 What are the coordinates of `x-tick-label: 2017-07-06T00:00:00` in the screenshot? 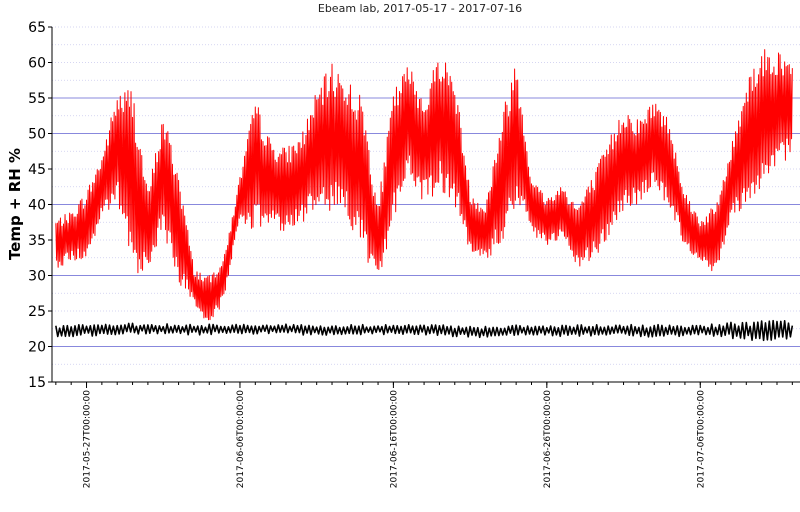 It's located at (701, 439).